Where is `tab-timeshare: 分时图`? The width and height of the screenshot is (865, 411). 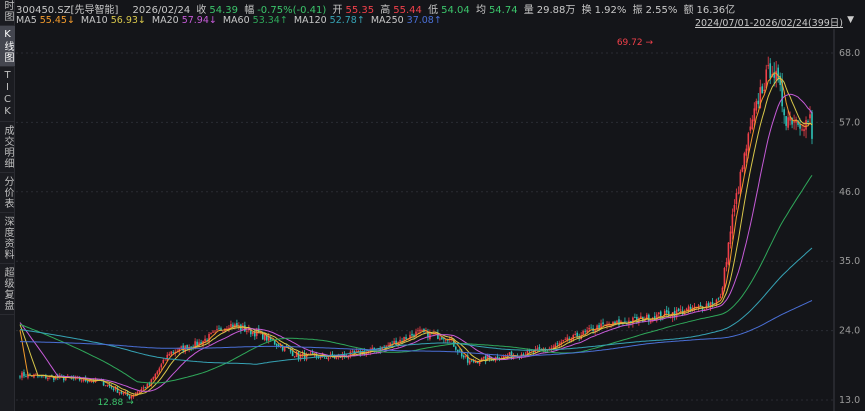
tab-timeshare: 分时图 is located at coordinates (7, 13).